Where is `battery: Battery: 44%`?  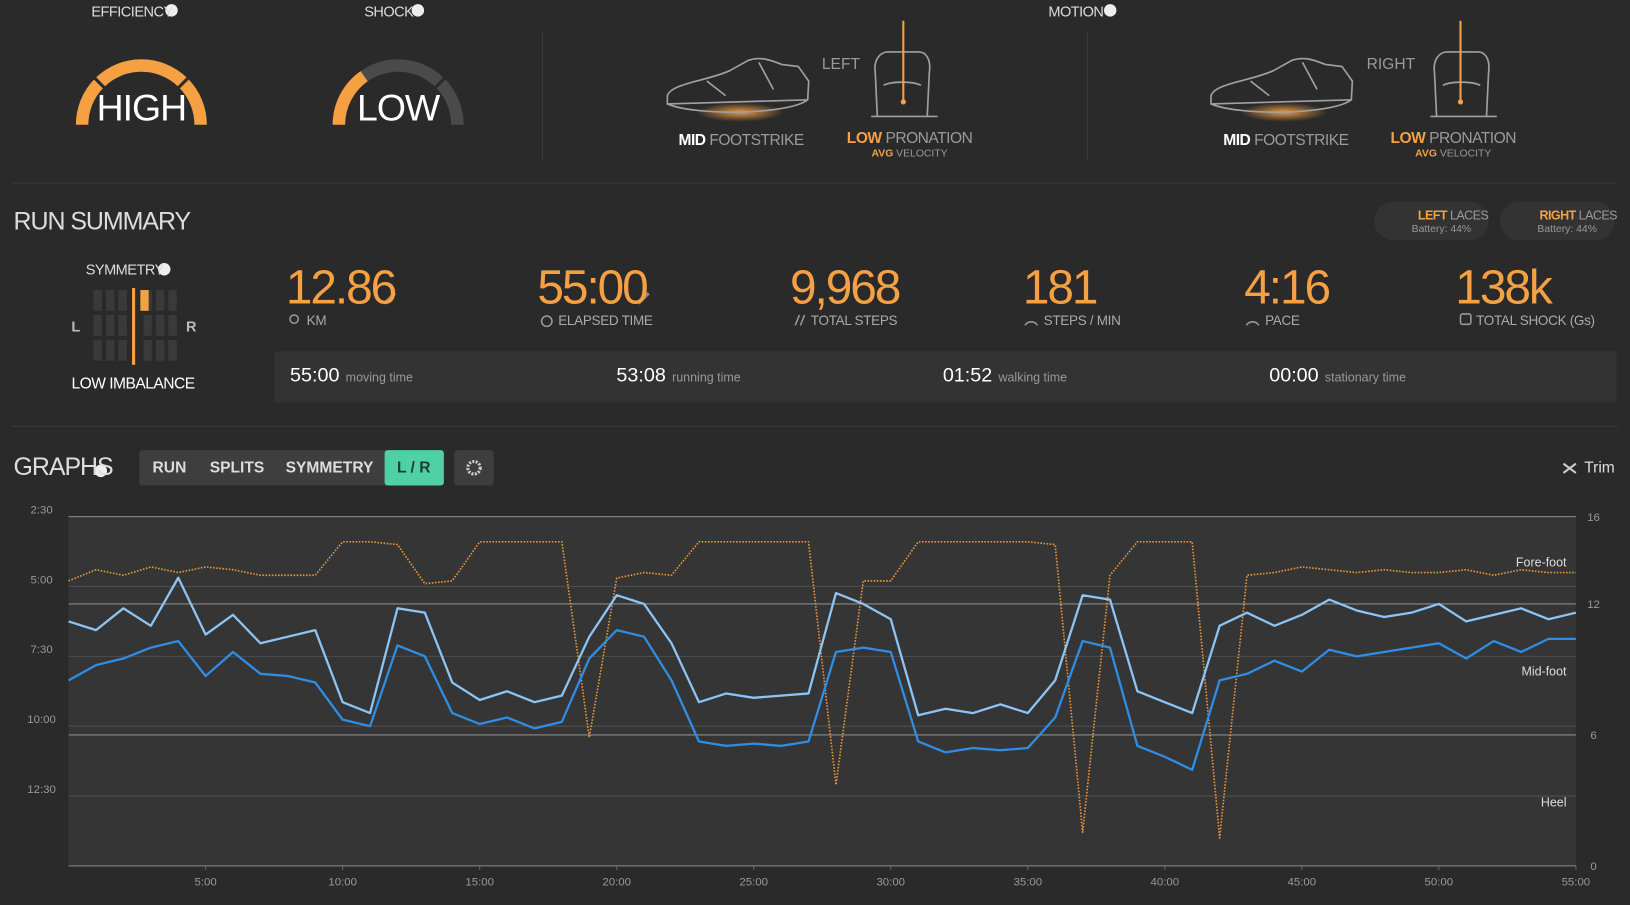
battery: Battery: 44% is located at coordinates (1567, 229).